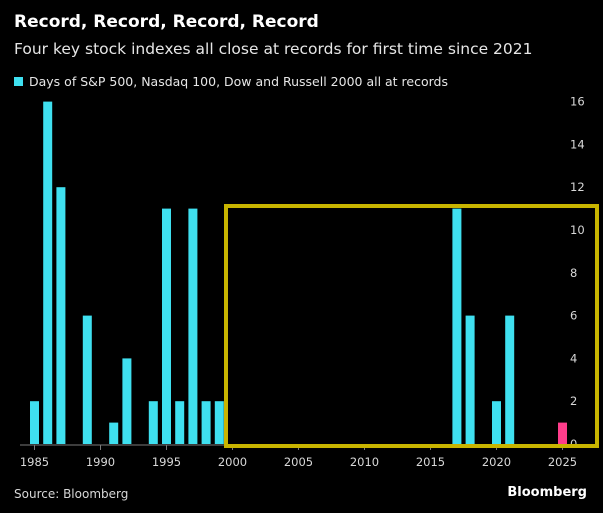 The height and width of the screenshot is (513, 603). What do you see at coordinates (34, 462) in the screenshot?
I see `x-tick-label: 1985` at bounding box center [34, 462].